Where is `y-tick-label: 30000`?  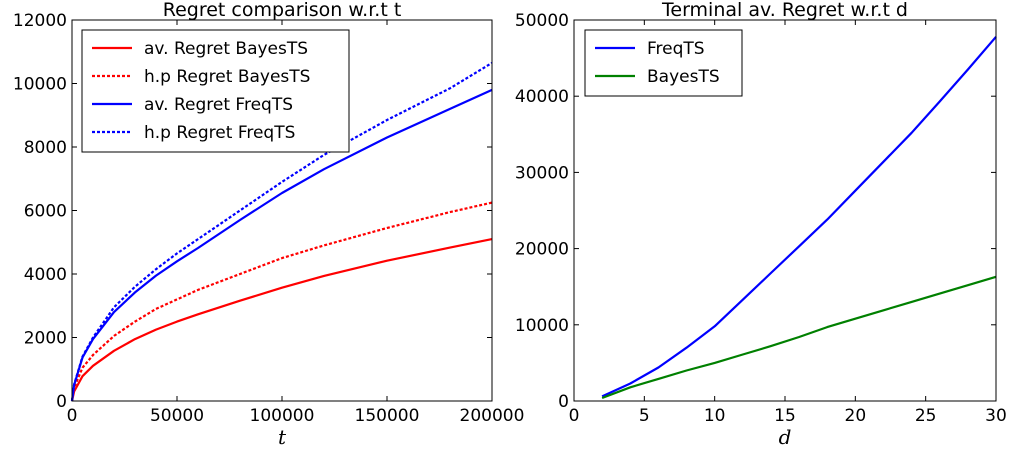 y-tick-label: 30000 is located at coordinates (542, 173).